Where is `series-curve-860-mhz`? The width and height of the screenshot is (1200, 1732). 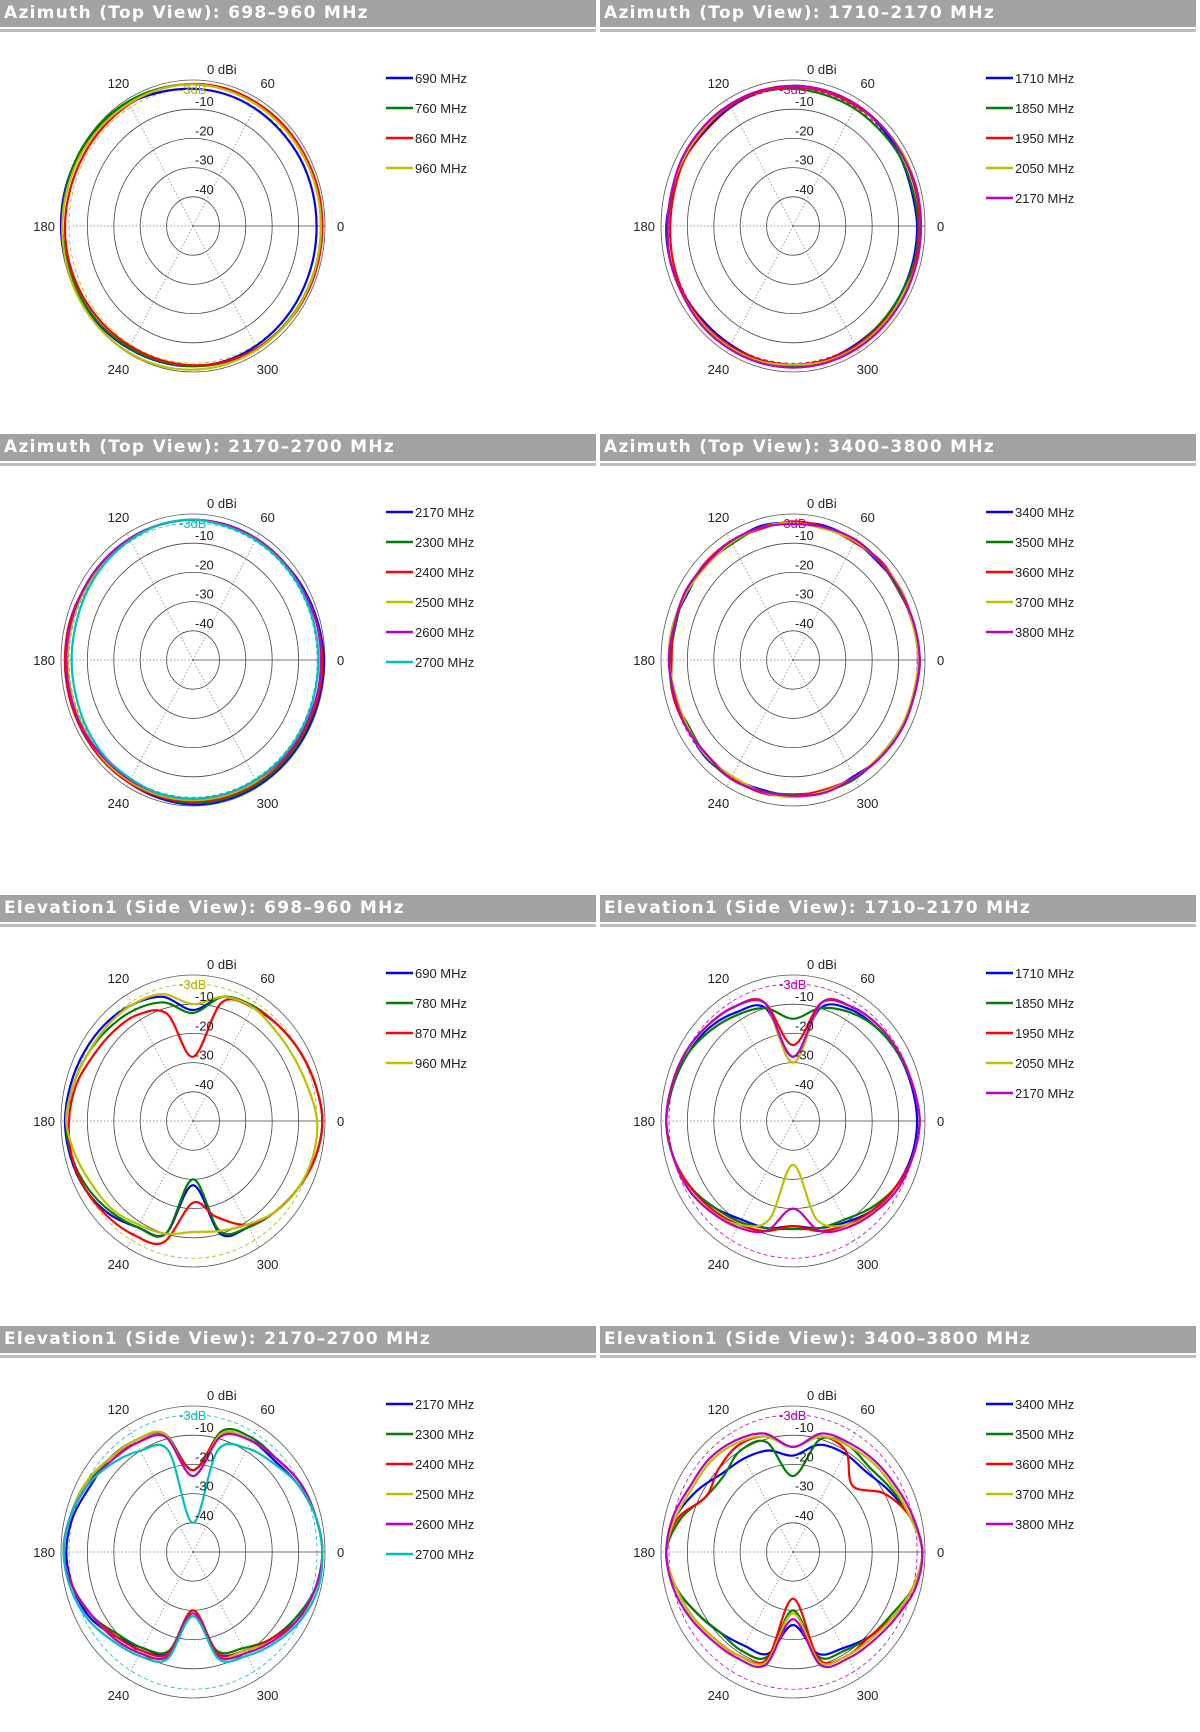 series-curve-860-mhz is located at coordinates (193, 224).